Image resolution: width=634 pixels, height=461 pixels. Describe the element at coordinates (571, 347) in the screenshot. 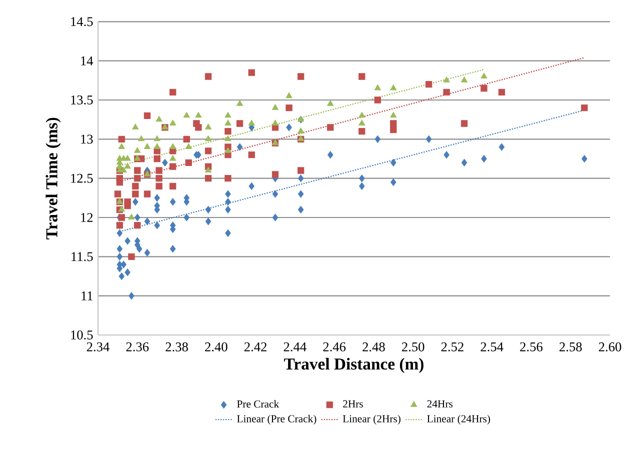

I see `x-tick-label: 2.58` at that location.